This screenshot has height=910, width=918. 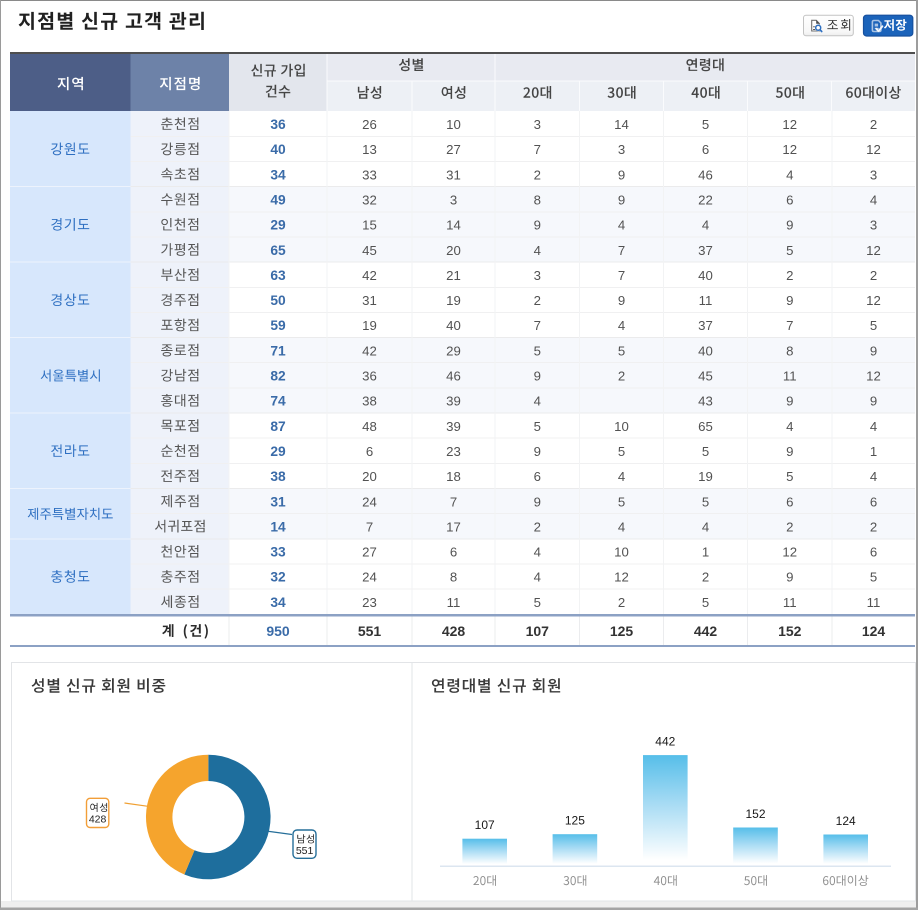 What do you see at coordinates (453, 376) in the screenshot?
I see `svg-text: 46` at bounding box center [453, 376].